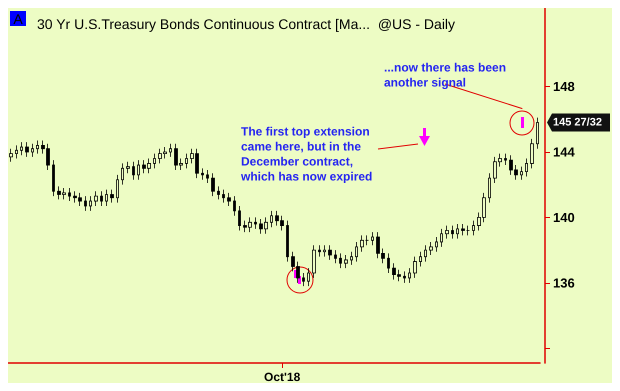 This screenshot has height=391, width=620. What do you see at coordinates (306, 154) in the screenshot?
I see `annotation: The first top extension came here, but in the December contract, which has now expired` at bounding box center [306, 154].